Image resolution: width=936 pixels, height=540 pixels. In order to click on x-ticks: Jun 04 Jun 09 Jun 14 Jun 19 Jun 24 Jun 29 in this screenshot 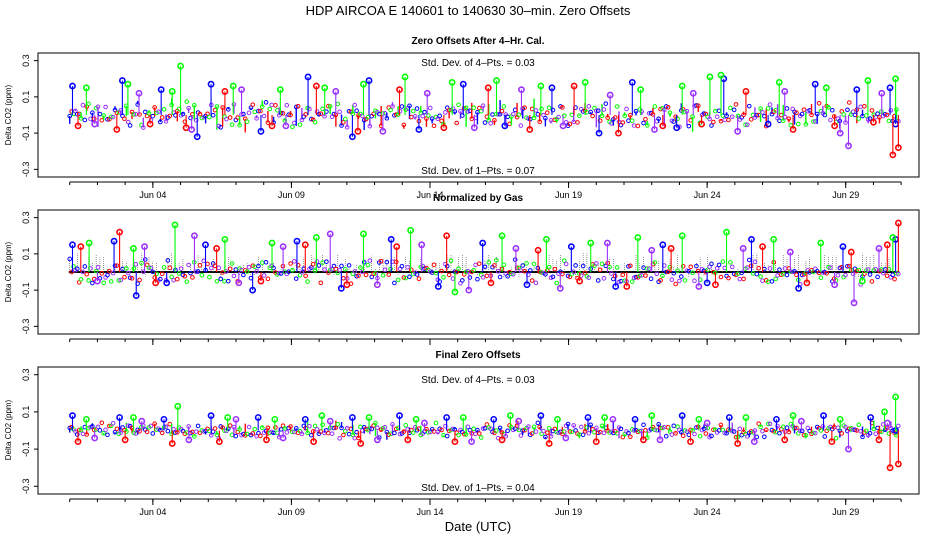, I will do `click(485, 190)`.